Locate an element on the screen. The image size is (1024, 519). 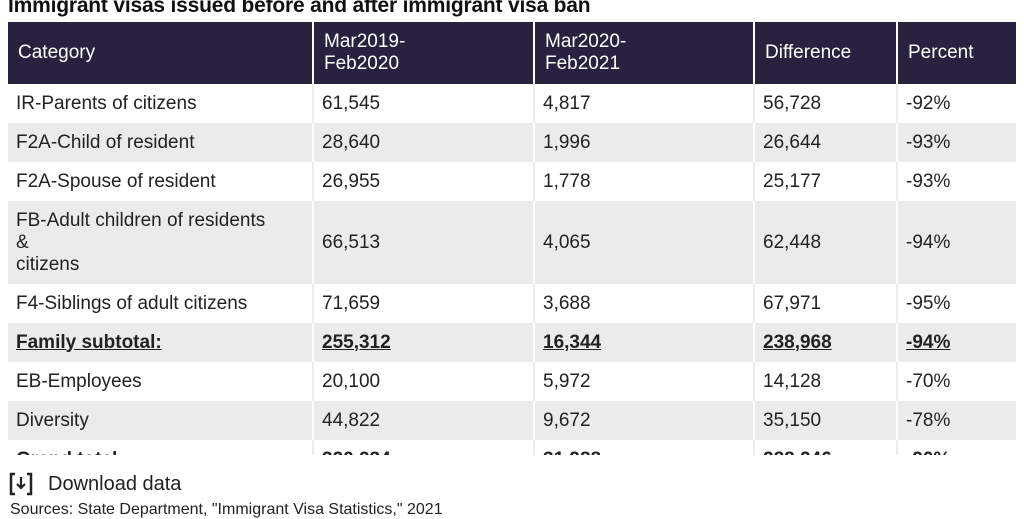
cell-after: 16,344 is located at coordinates (643, 342).